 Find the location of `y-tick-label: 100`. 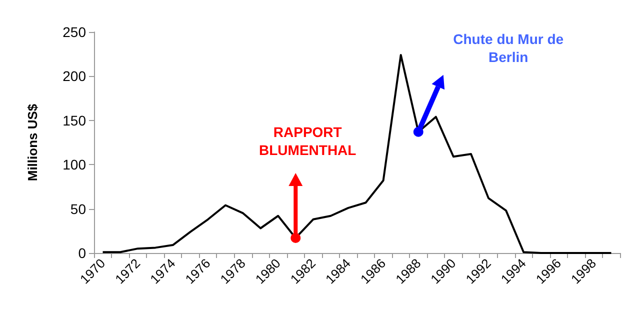

y-tick-label: 100 is located at coordinates (74, 164).